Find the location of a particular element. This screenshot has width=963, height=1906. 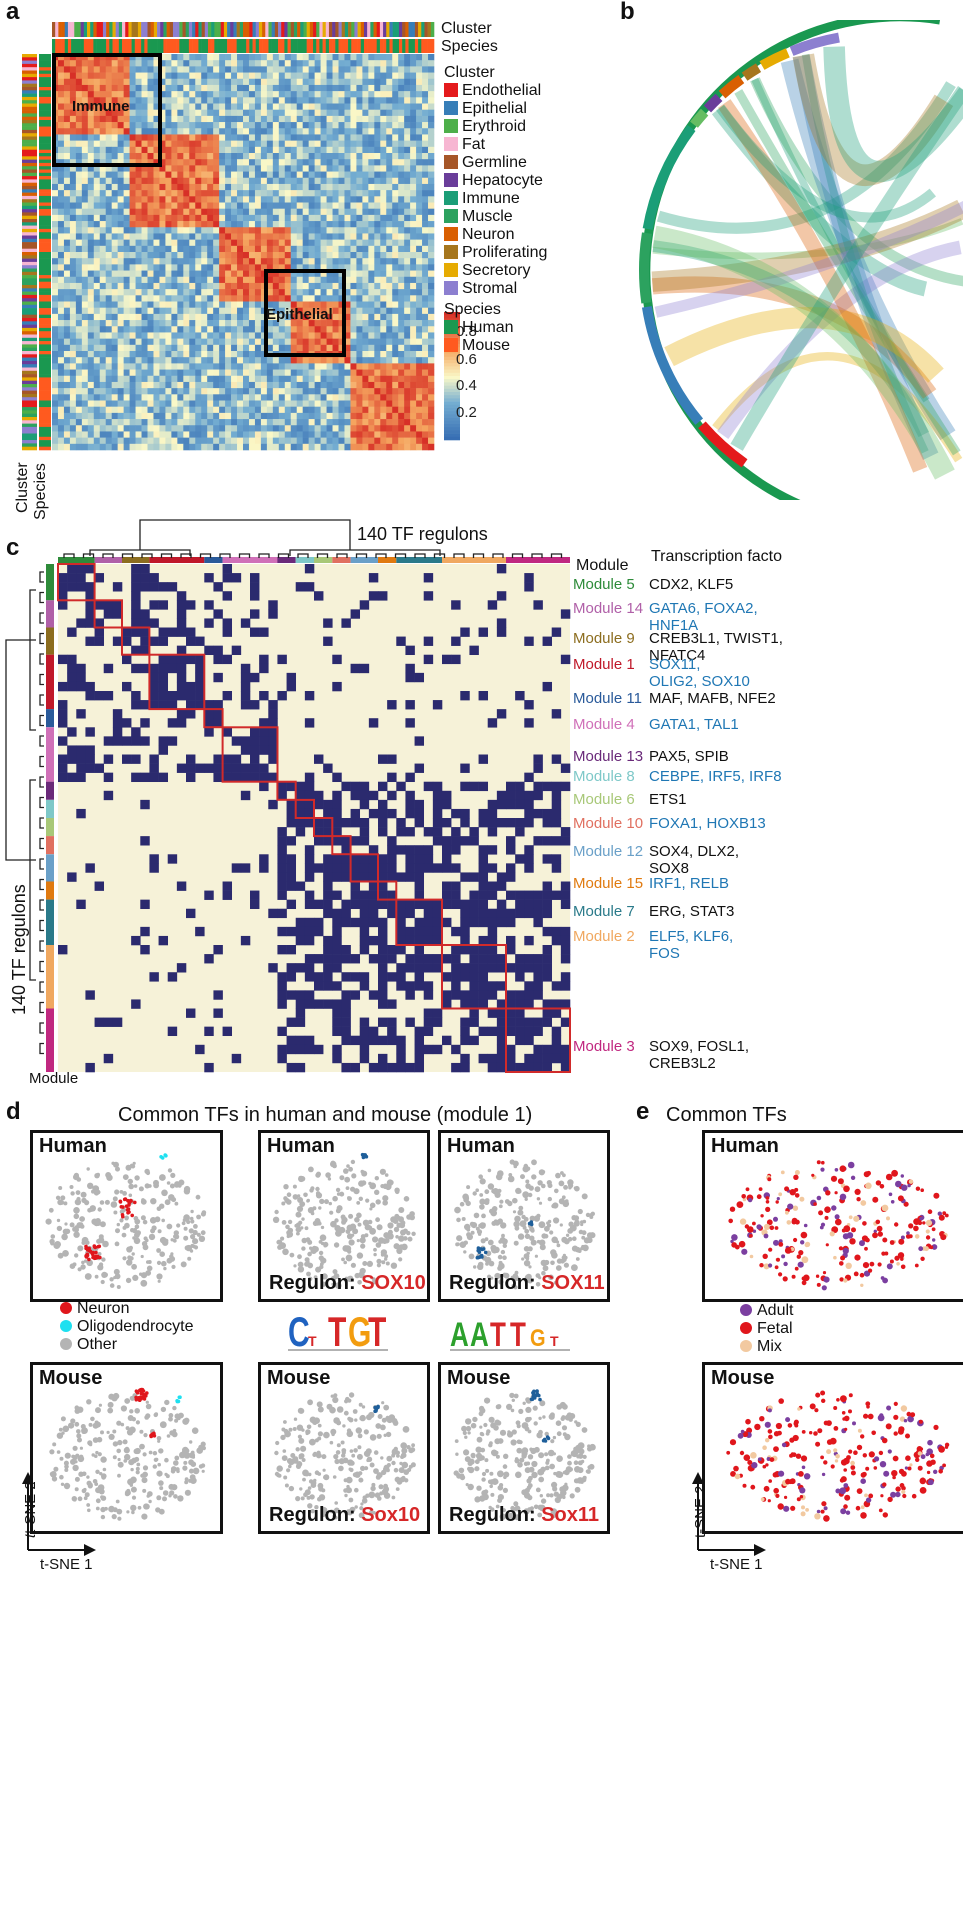

chord-diagram is located at coordinates (801, 260).